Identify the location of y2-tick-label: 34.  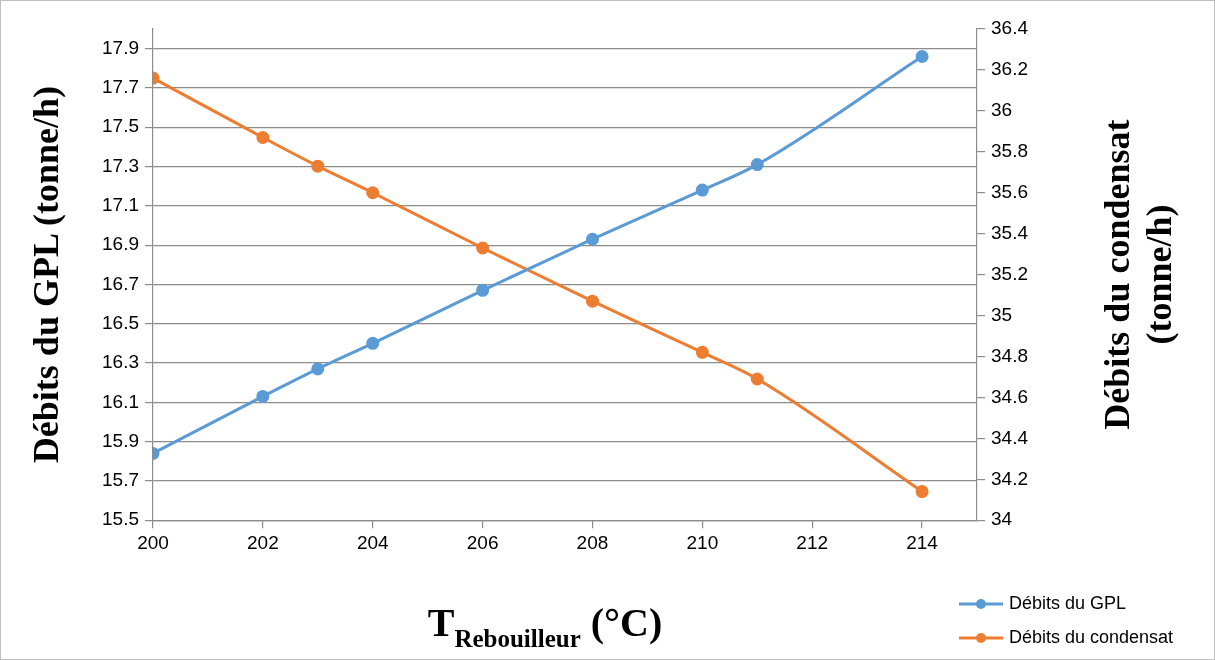
(1002, 519).